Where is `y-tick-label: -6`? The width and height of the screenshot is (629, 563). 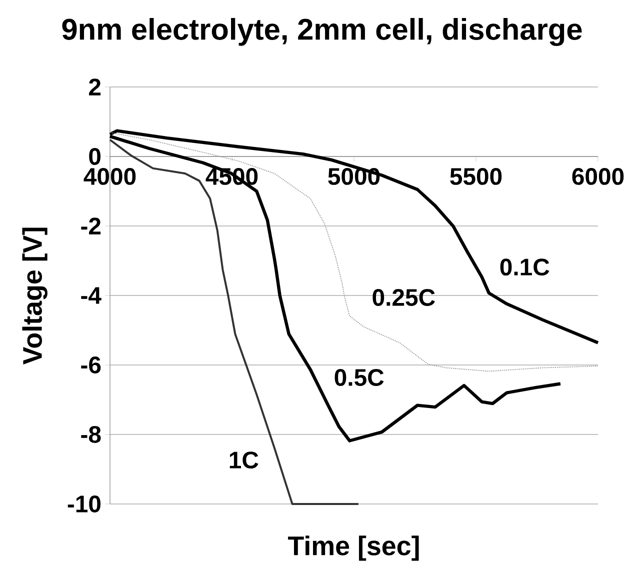
y-tick-label: -6 is located at coordinates (91, 365).